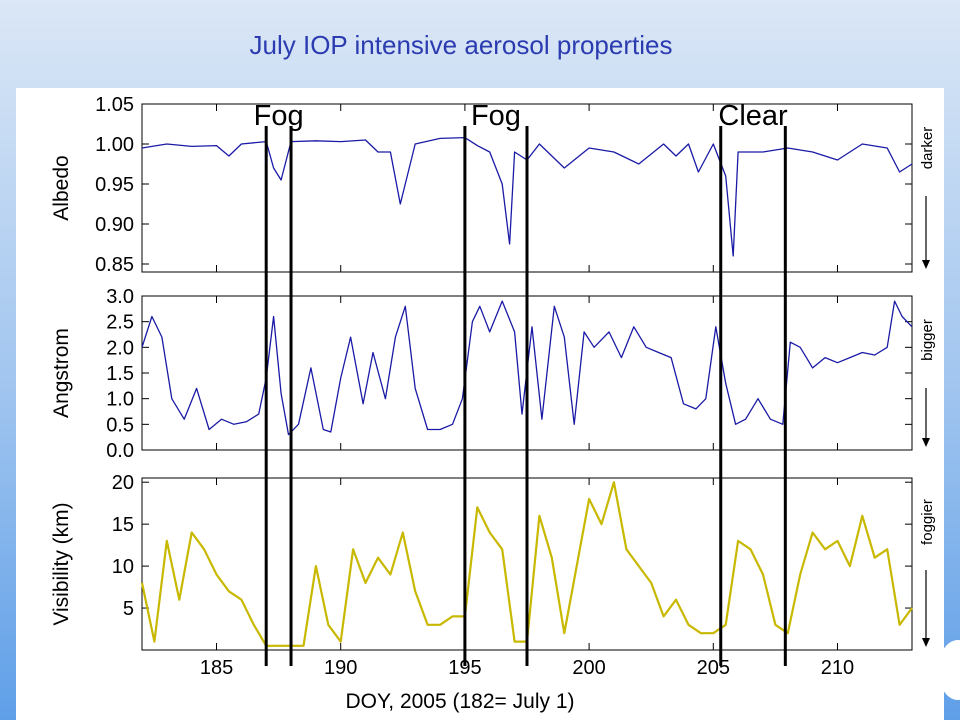  What do you see at coordinates (120, 348) in the screenshot?
I see `y-tick-label: 2.0` at bounding box center [120, 348].